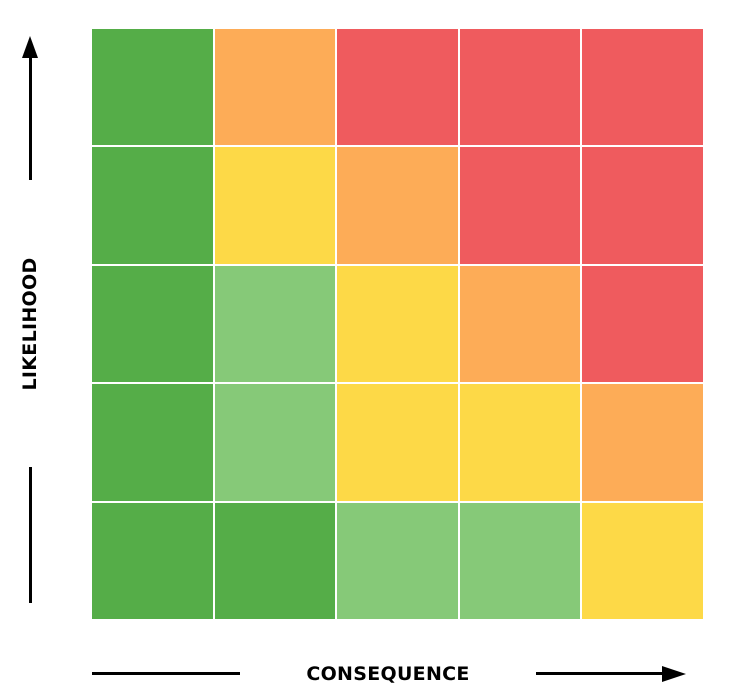 The image size is (752, 696). Describe the element at coordinates (30, 324) in the screenshot. I see `likelihood-axis-label: LIKELIHOOD` at that location.